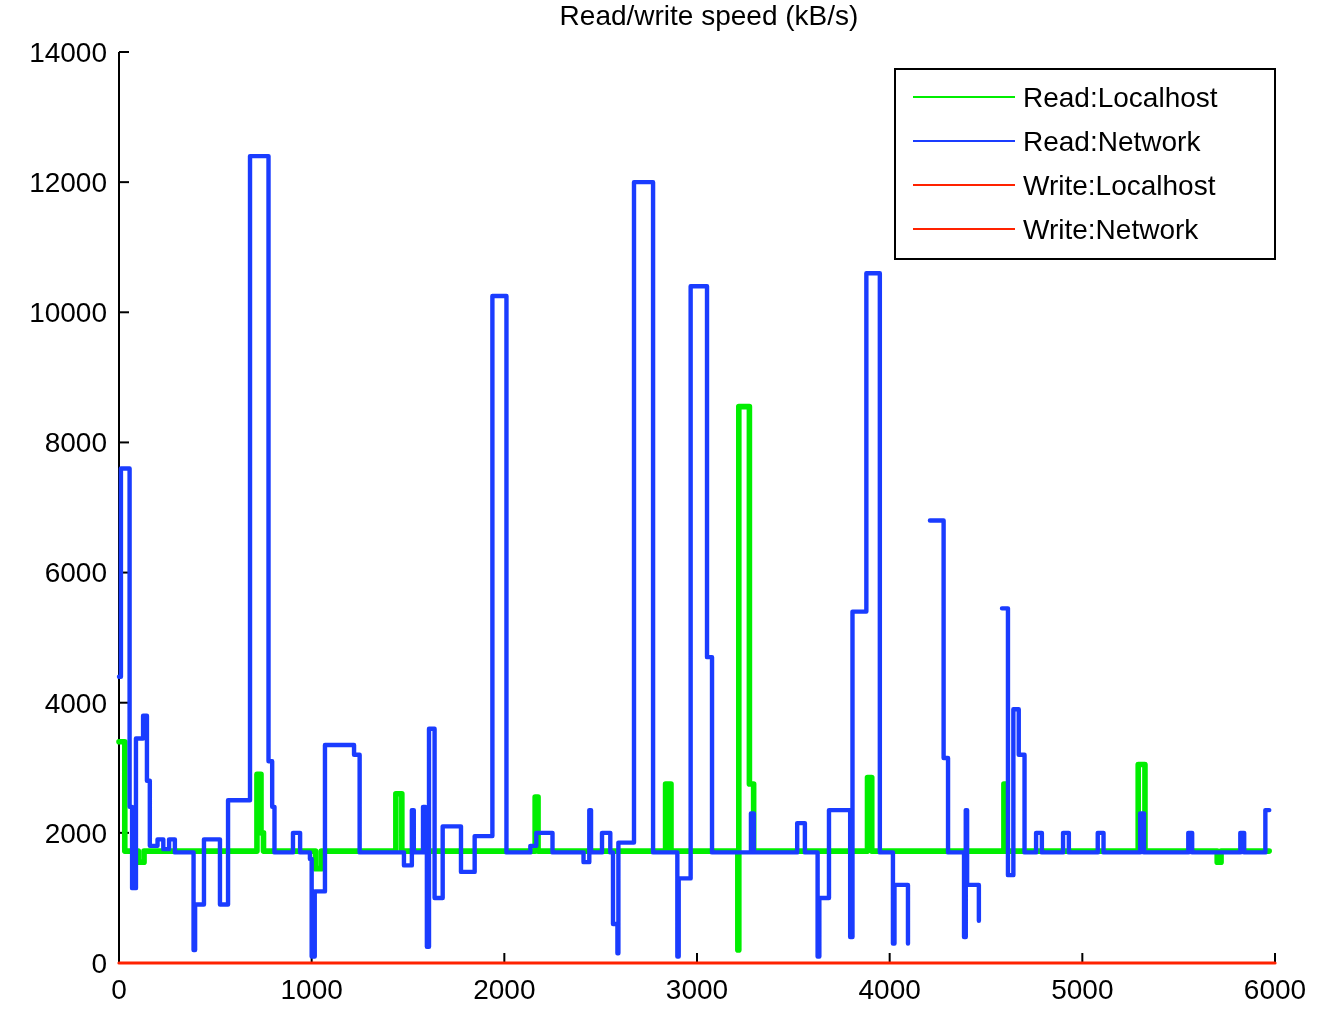  What do you see at coordinates (75, 573) in the screenshot?
I see `y-tick-label: 6000` at bounding box center [75, 573].